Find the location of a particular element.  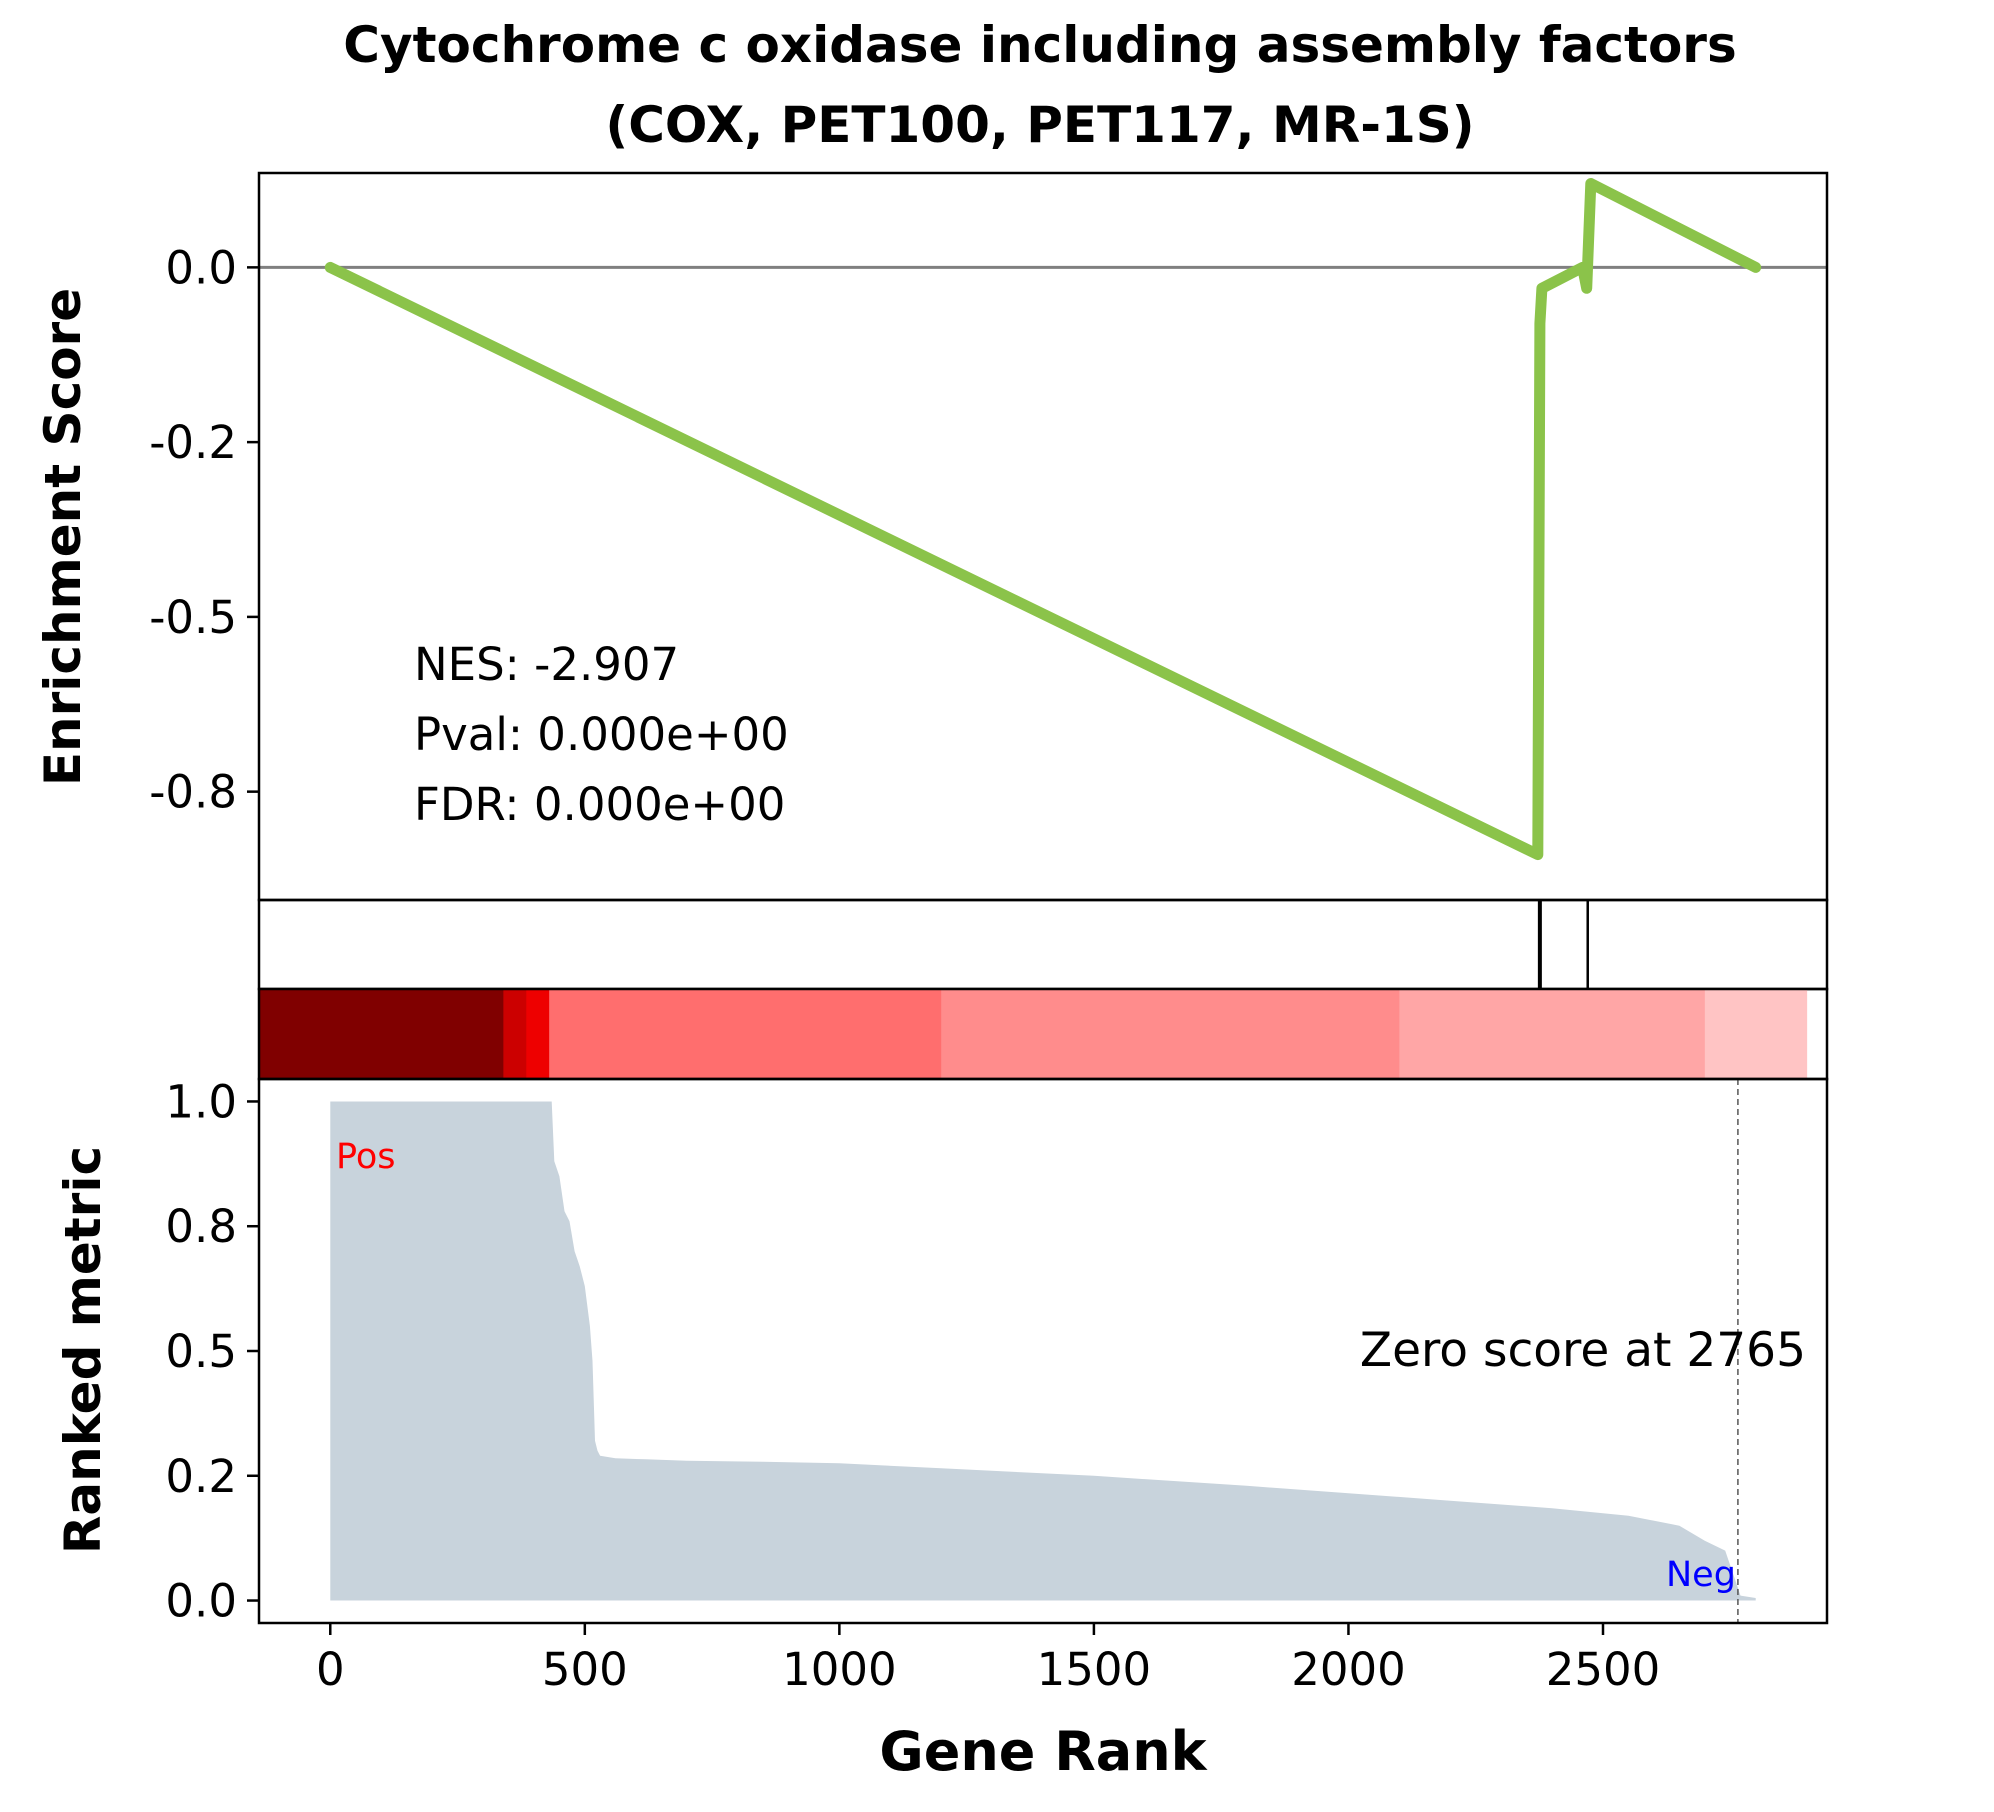

ranked-ytick-label: 0.5 is located at coordinates (201, 1351).